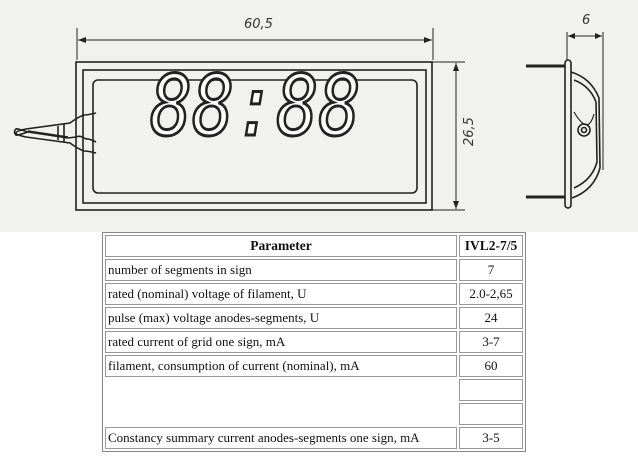 This screenshot has height=458, width=638. What do you see at coordinates (491, 246) in the screenshot?
I see `header-model: IVL2-7/5` at bounding box center [491, 246].